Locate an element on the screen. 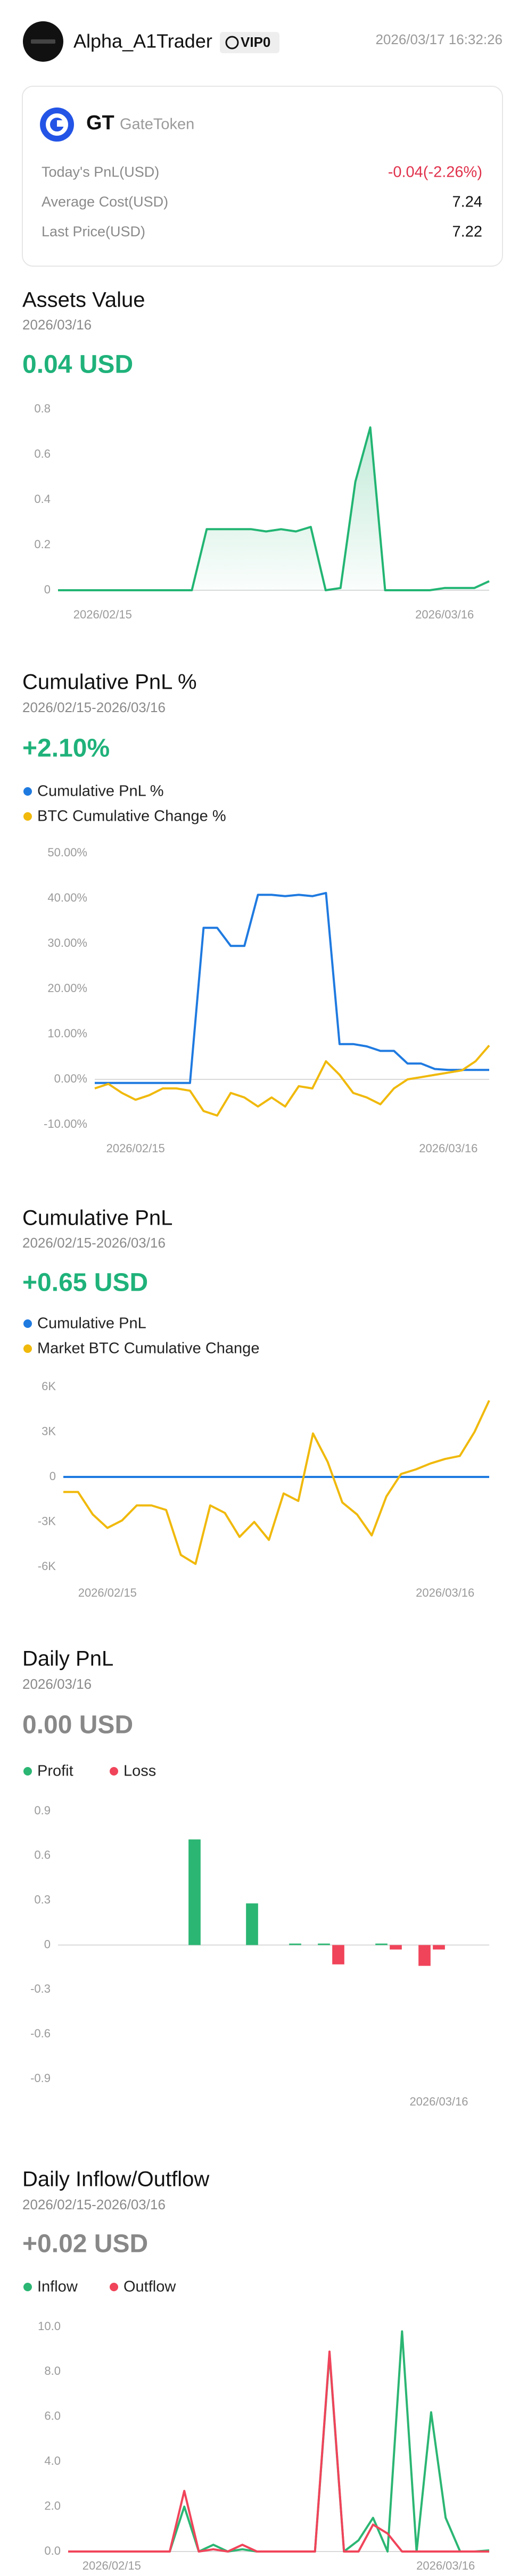  chart-summary: +2.10% is located at coordinates (66, 748).